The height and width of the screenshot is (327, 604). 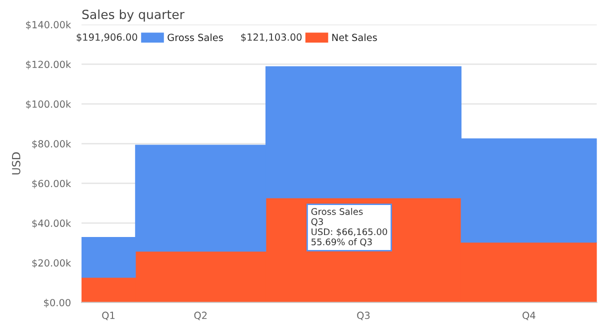 What do you see at coordinates (107, 37) in the screenshot?
I see `annotation: $191,906.00` at bounding box center [107, 37].